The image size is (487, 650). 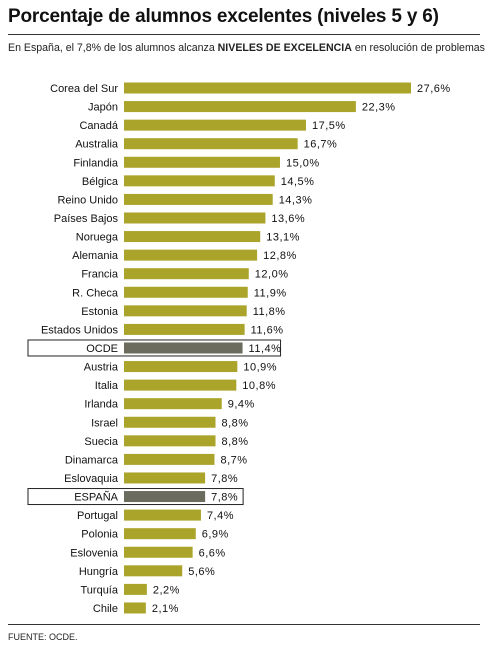 What do you see at coordinates (215, 535) in the screenshot?
I see `value-label-polonia: 6,9%` at bounding box center [215, 535].